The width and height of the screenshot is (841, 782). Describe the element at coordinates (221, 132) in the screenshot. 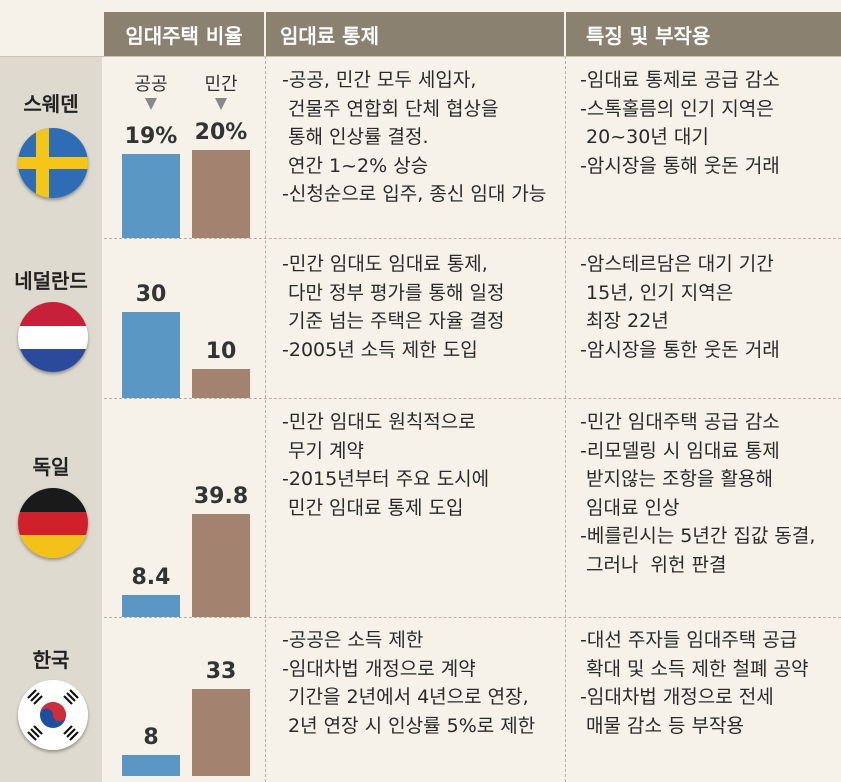

I see `value-label-private: 20%` at that location.